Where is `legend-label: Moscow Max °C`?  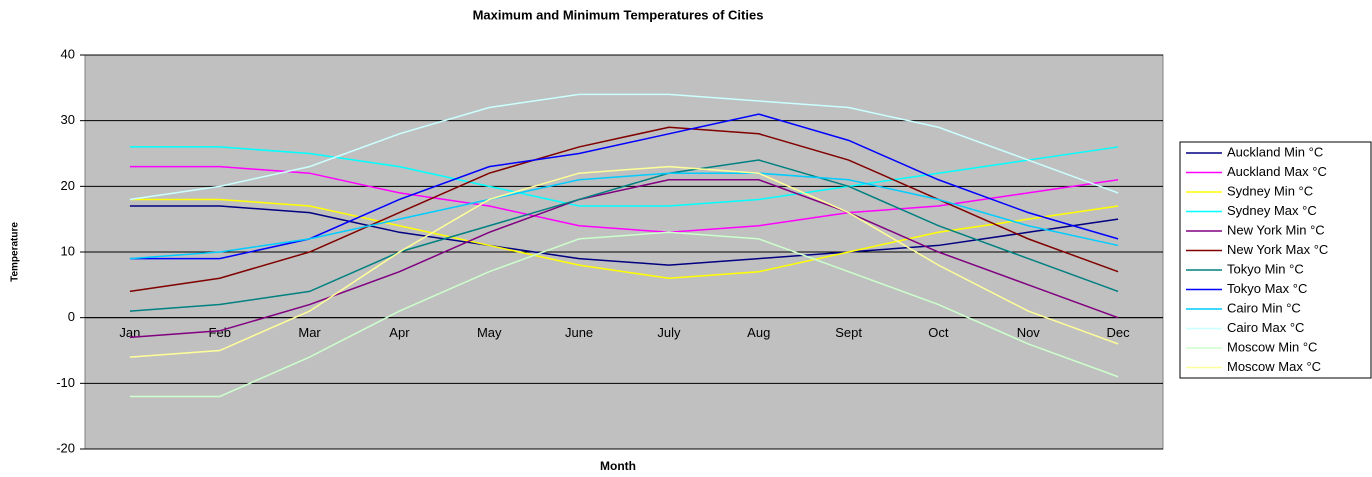 legend-label: Moscow Max °C is located at coordinates (1274, 366).